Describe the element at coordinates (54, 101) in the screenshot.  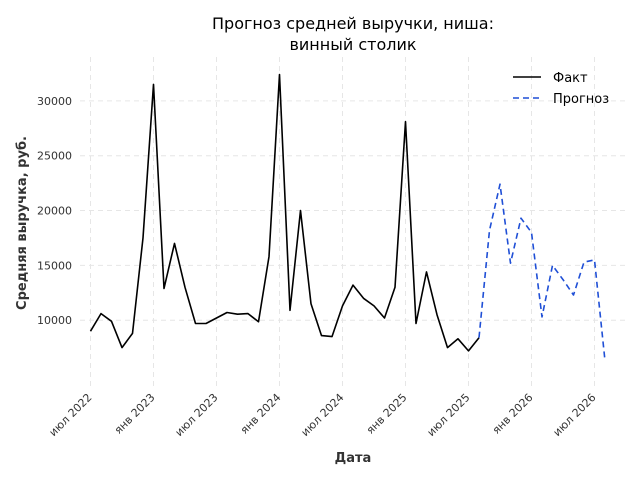
I see `y-tick-label: 30000` at that location.